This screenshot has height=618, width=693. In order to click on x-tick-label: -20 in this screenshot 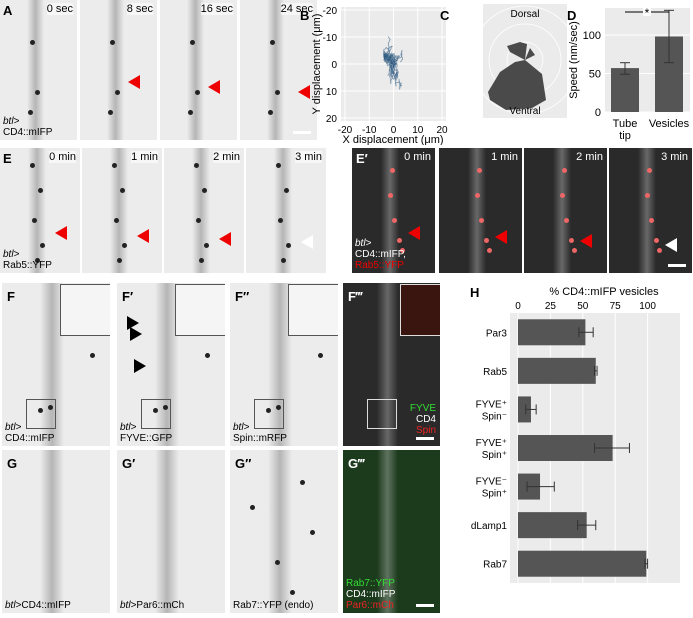, I will do `click(345, 130)`.